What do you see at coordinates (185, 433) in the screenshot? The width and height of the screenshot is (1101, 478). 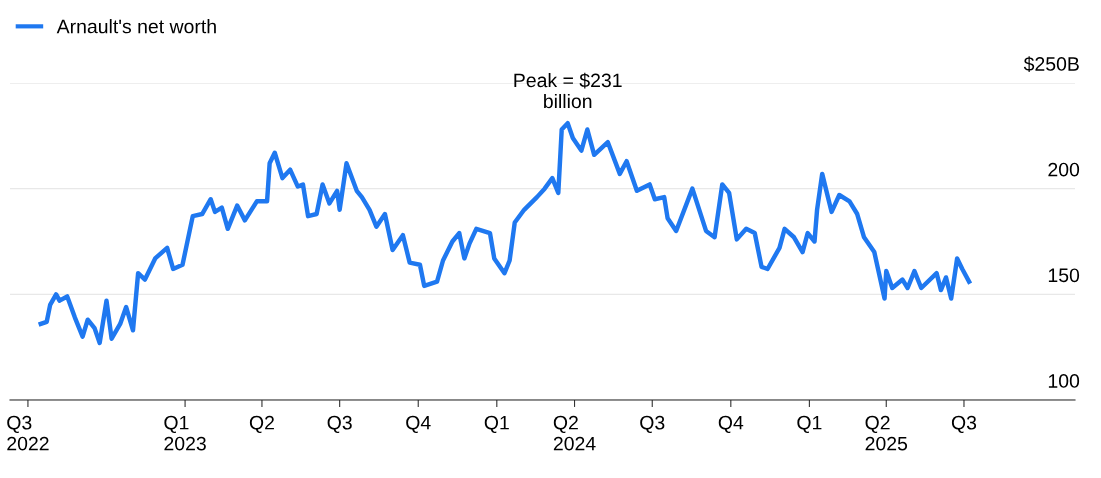 I see `x-tick-label: Q1 2023` at bounding box center [185, 433].